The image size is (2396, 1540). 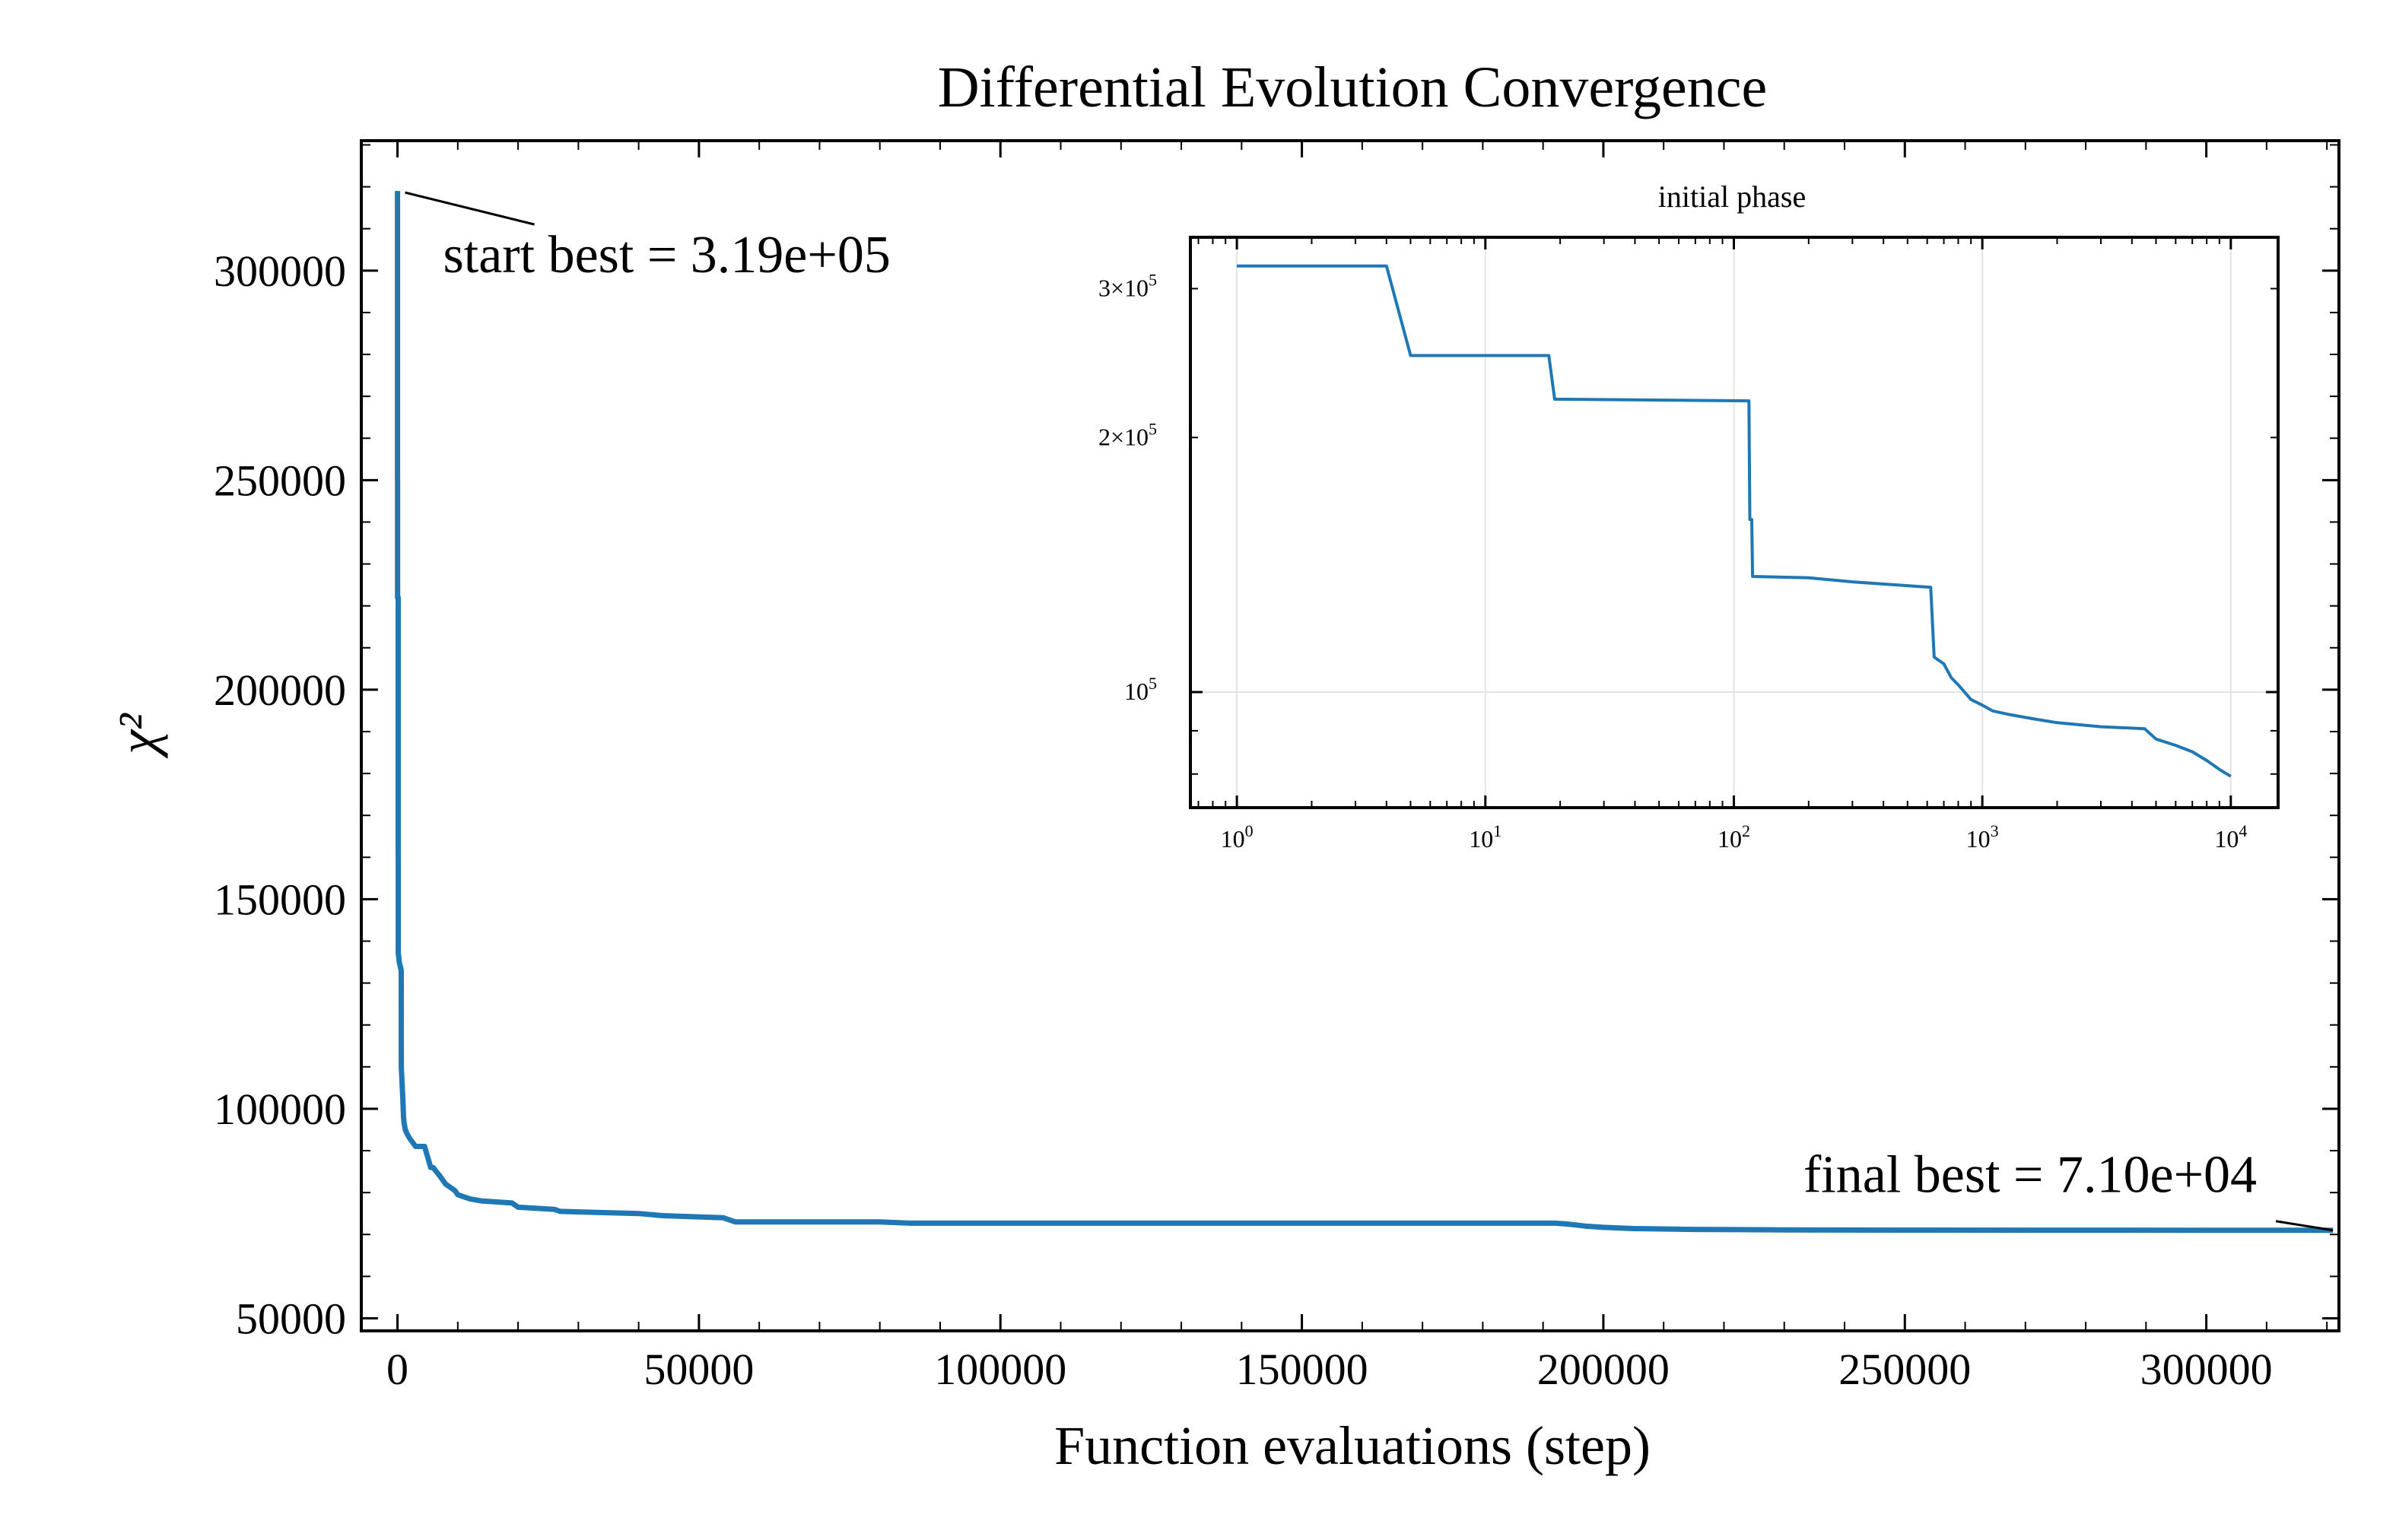 What do you see at coordinates (280, 480) in the screenshot?
I see `y-tick-label: 250000` at bounding box center [280, 480].